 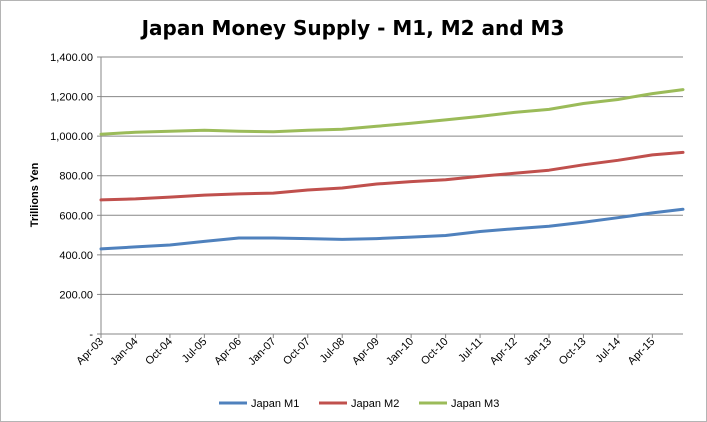 What do you see at coordinates (375, 404) in the screenshot?
I see `legend-label-japan-m2: Japan M2` at bounding box center [375, 404].